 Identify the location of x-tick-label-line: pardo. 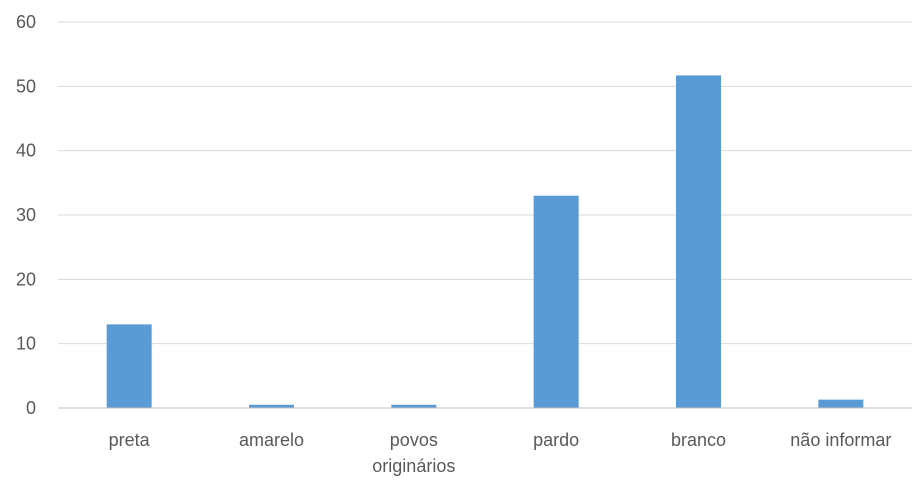
(556, 440).